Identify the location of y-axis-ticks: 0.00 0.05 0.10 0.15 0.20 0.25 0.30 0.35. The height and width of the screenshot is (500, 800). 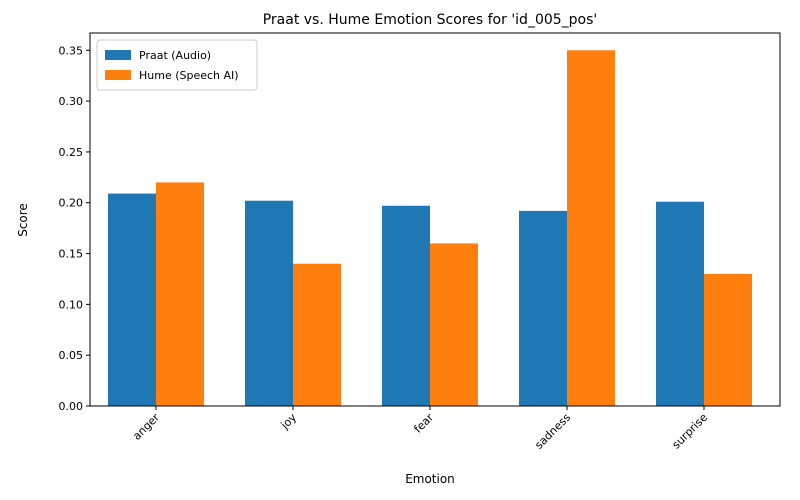
(74, 228).